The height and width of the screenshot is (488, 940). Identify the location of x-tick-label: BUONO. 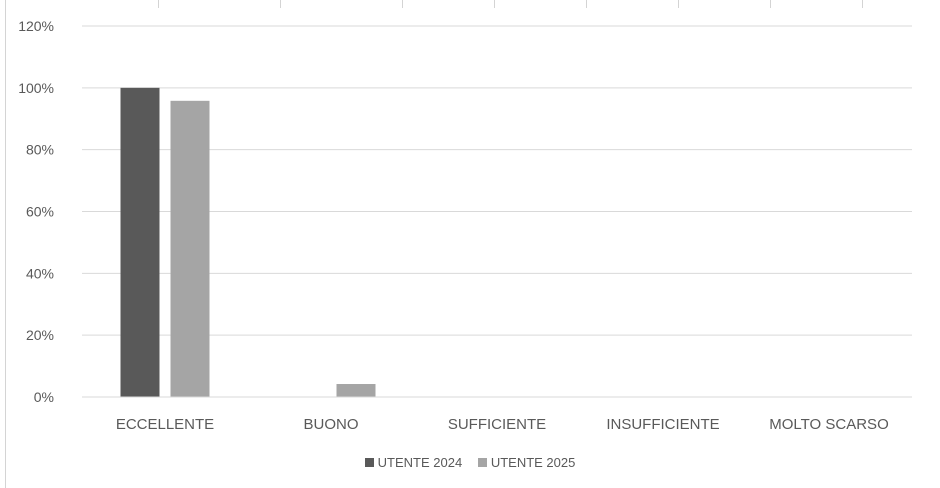
(330, 424).